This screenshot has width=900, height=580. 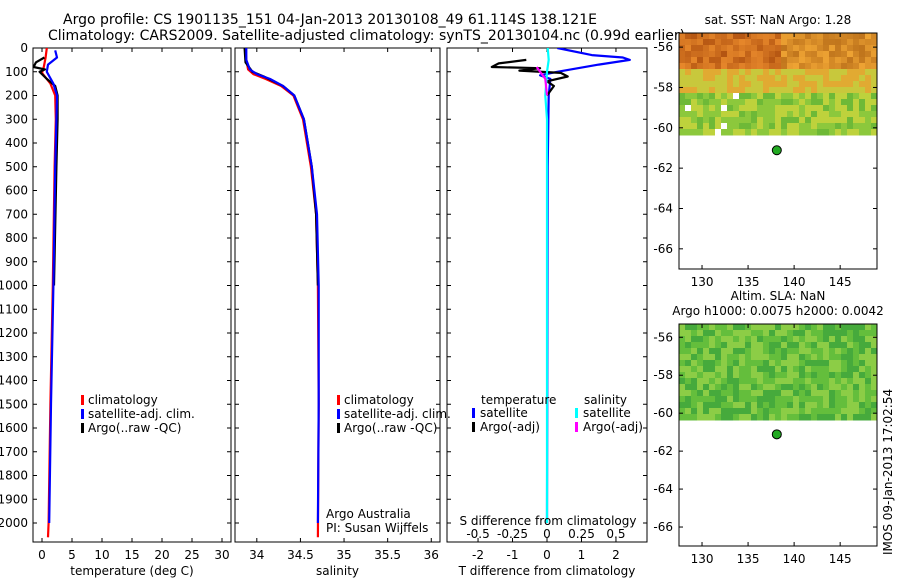 I want to click on legend-label: Argo(..raw -QC), so click(x=134, y=428).